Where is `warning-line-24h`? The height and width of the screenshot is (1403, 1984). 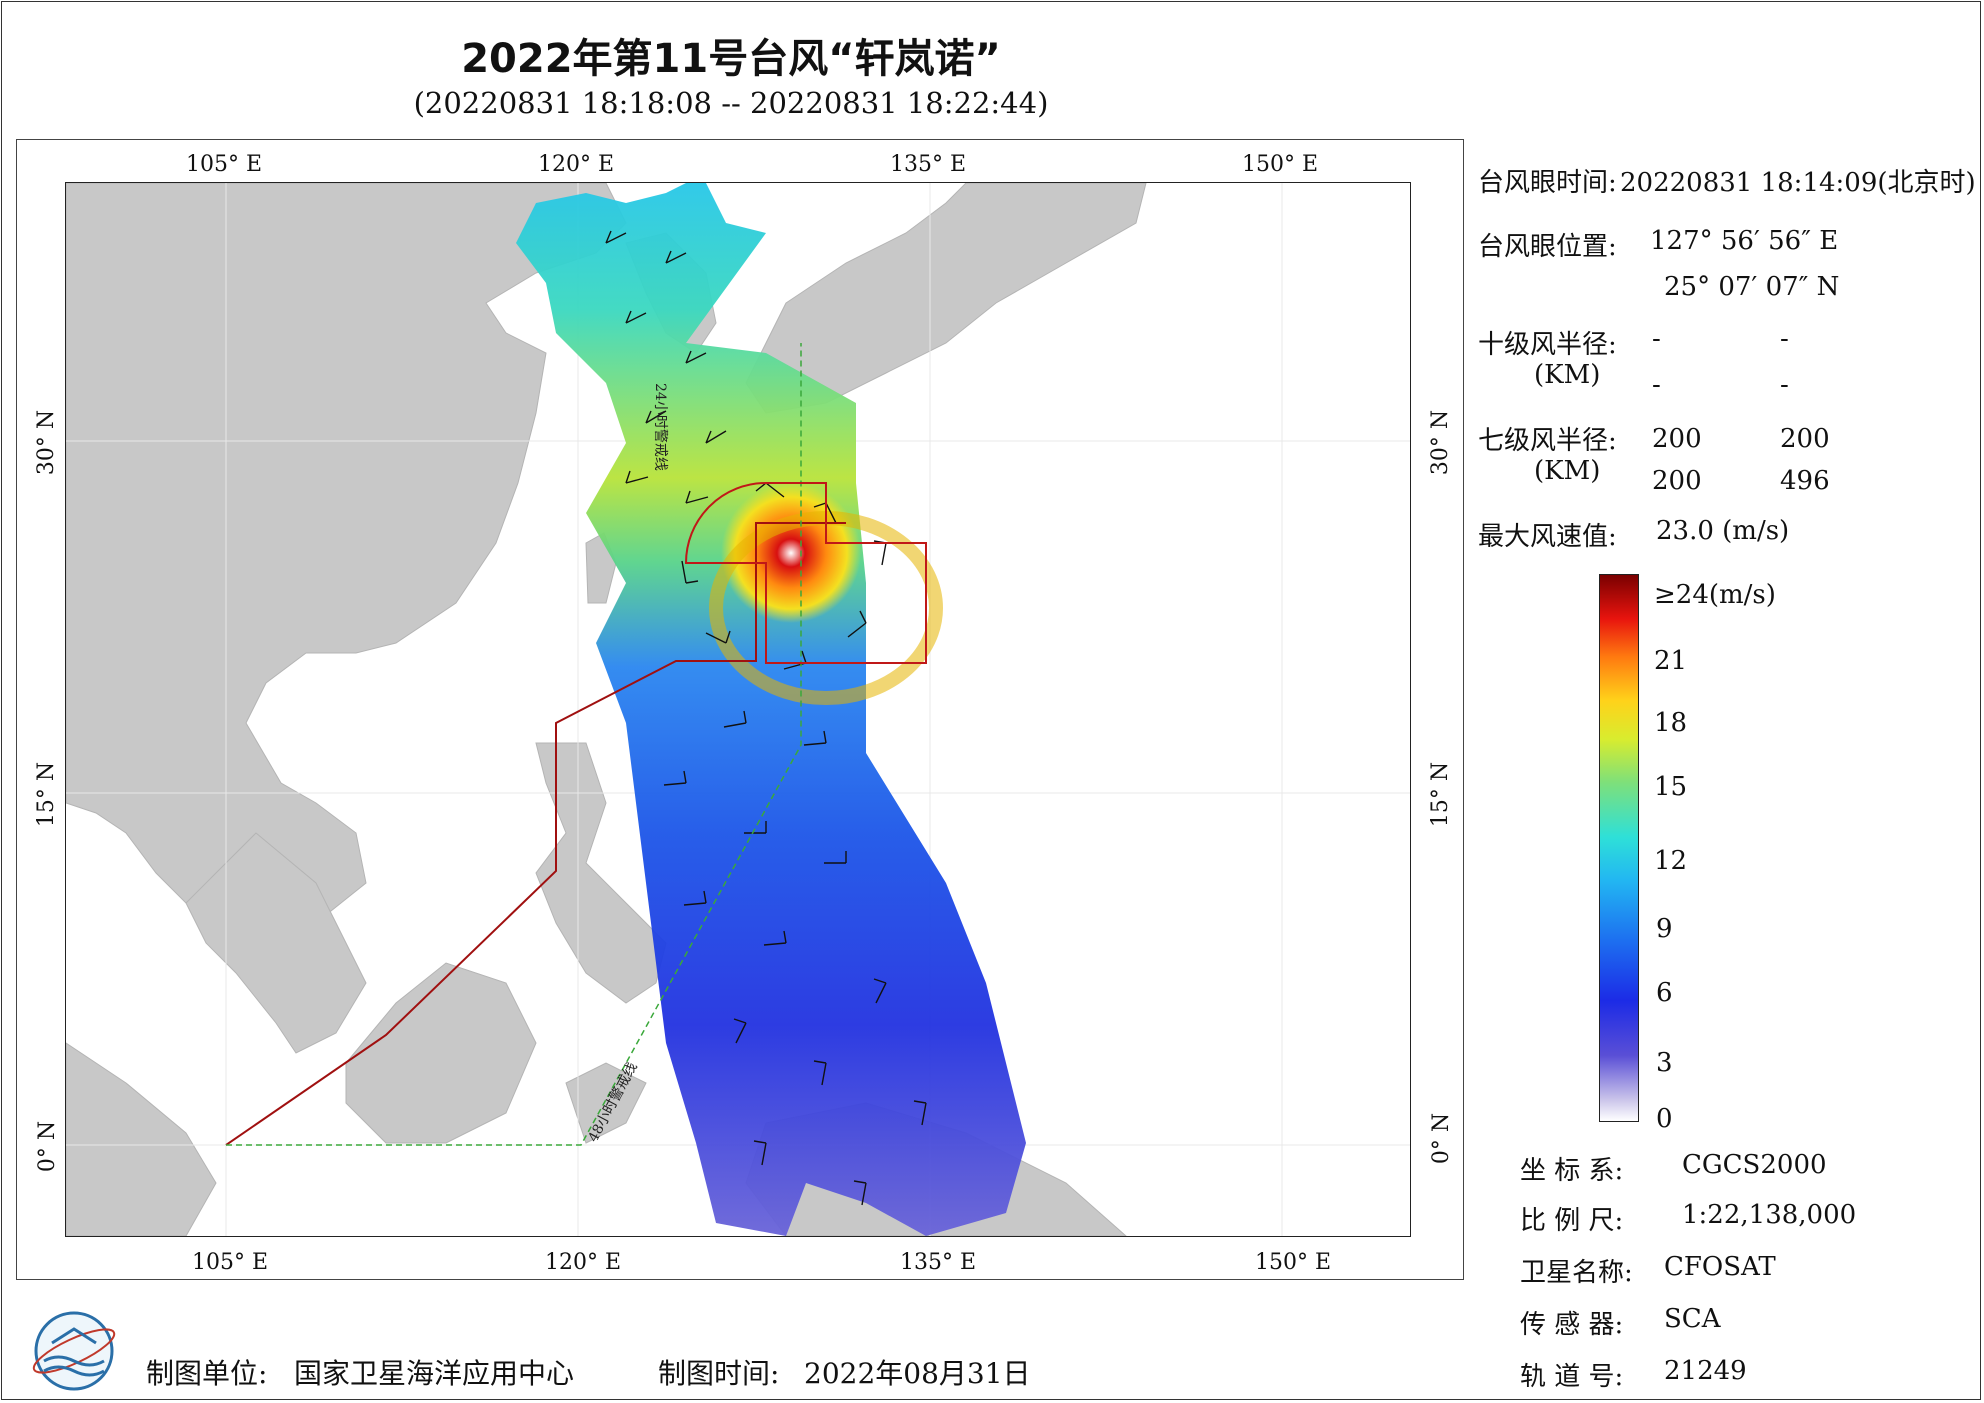
warning-line-24h is located at coordinates (535, 834).